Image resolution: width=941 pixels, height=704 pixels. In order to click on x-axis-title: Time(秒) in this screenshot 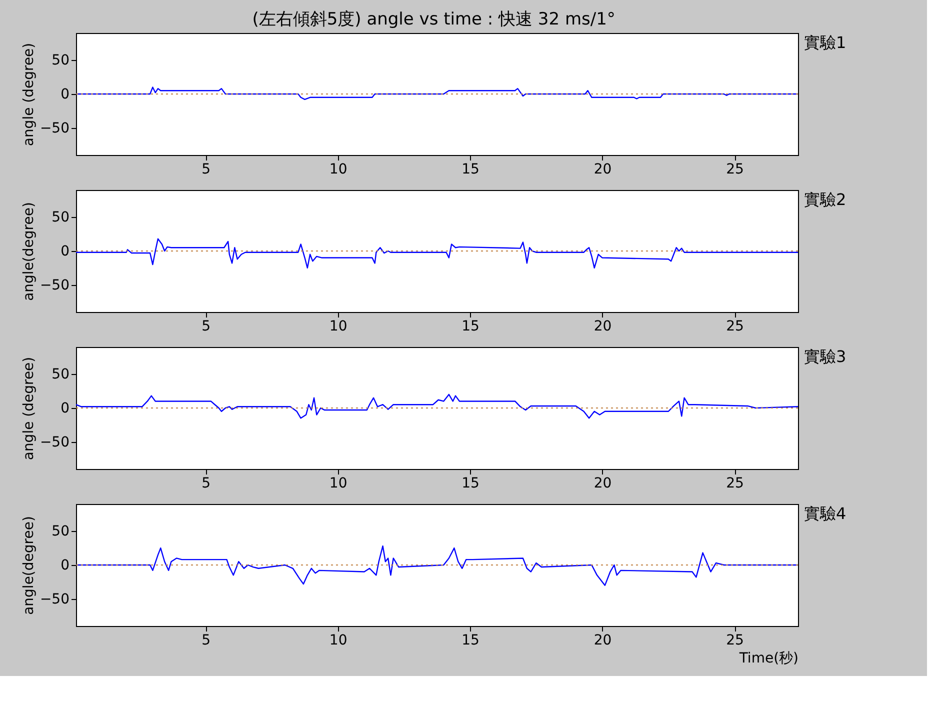, I will do `click(768, 658)`.